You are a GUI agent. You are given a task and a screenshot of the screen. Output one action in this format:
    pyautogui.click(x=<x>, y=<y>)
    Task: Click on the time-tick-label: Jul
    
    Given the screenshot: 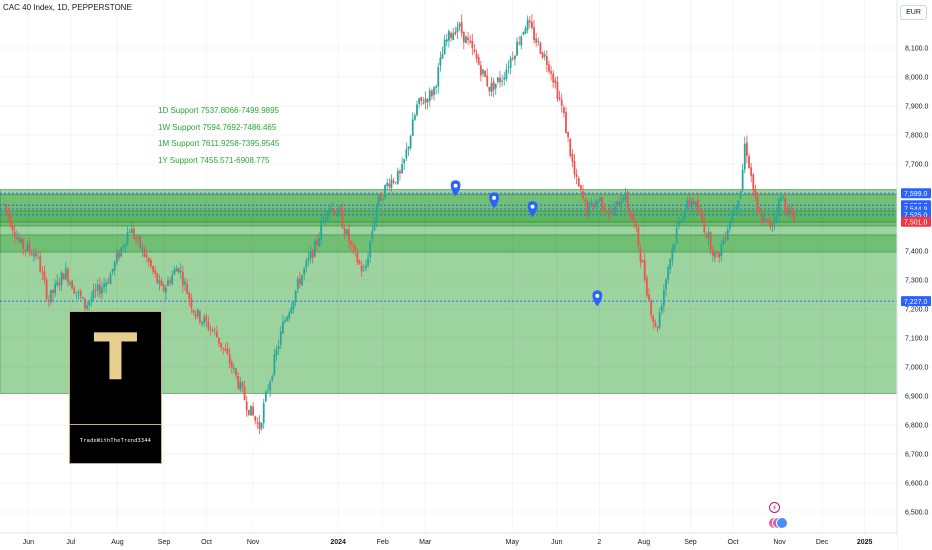 What is the action you would take?
    pyautogui.click(x=70, y=542)
    